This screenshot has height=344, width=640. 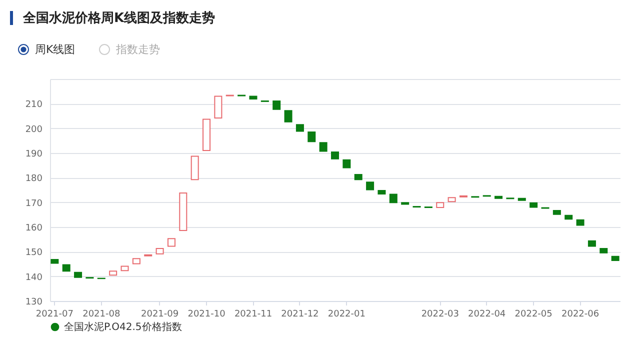 What do you see at coordinates (300, 315) in the screenshot?
I see `x-tick-label: 2021-12` at bounding box center [300, 315].